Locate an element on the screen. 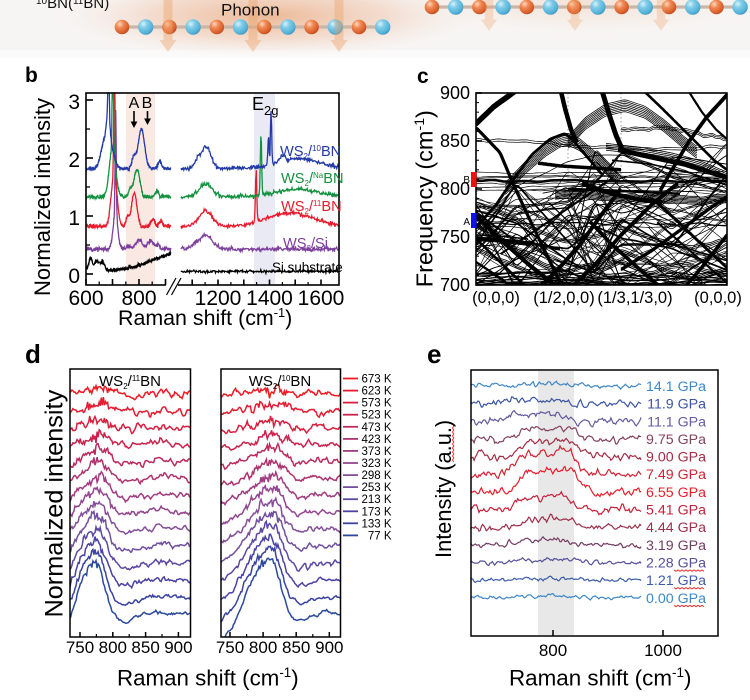  svg-text: 77 K is located at coordinates (380, 536).